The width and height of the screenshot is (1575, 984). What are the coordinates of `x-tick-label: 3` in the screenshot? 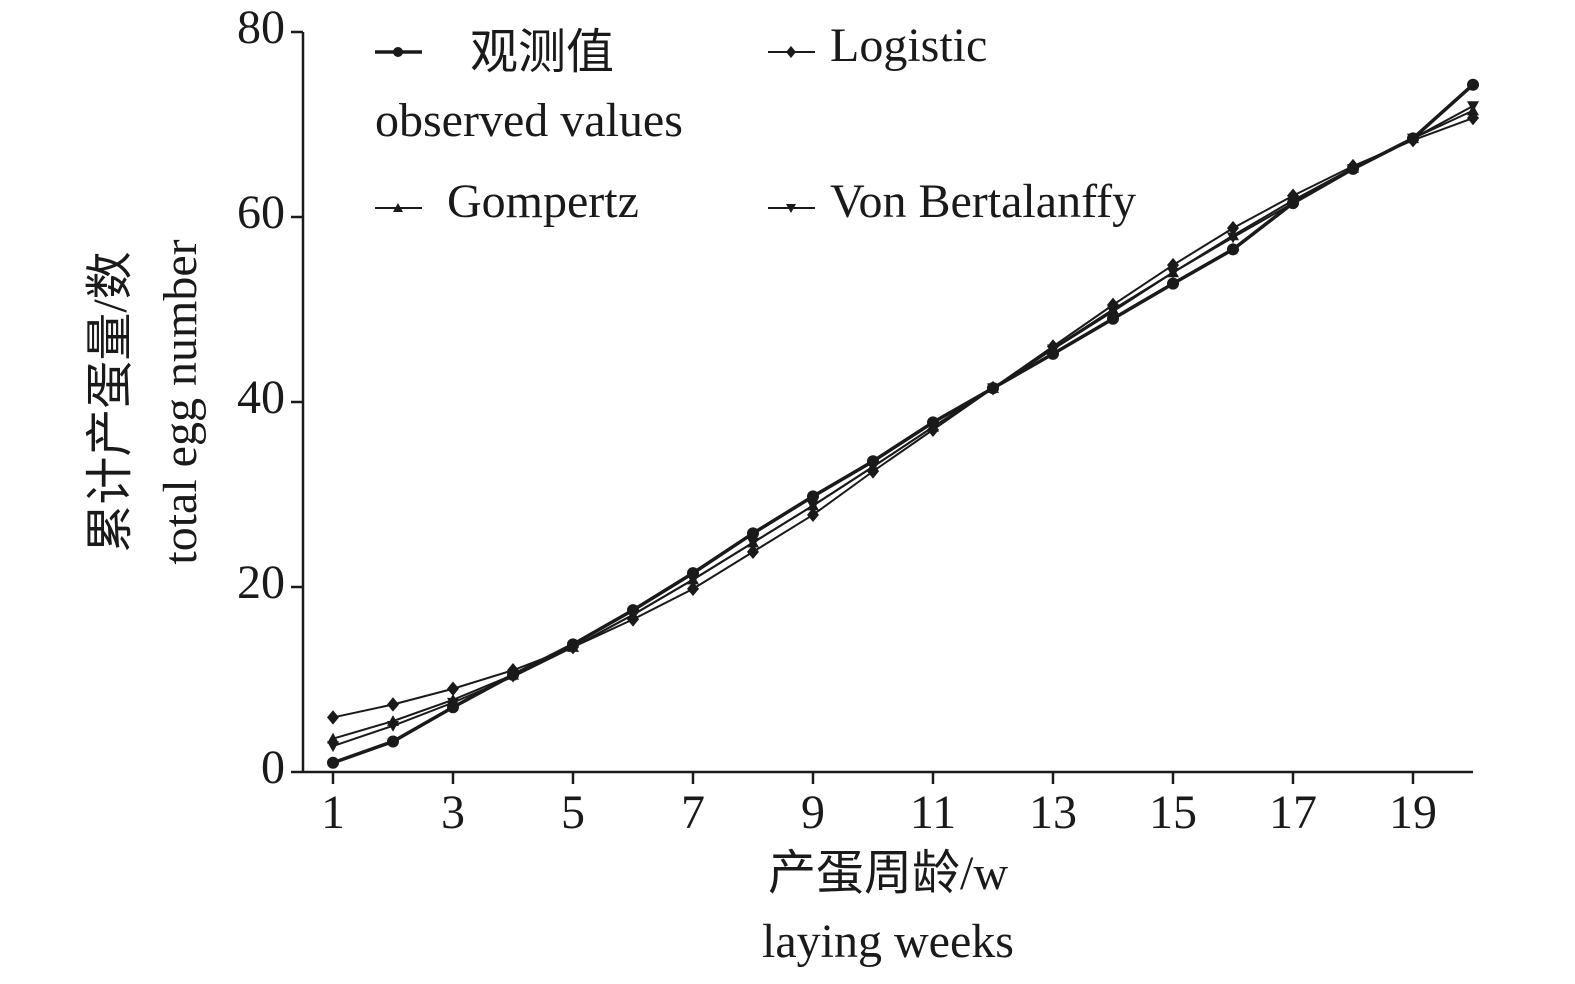 It's located at (453, 812).